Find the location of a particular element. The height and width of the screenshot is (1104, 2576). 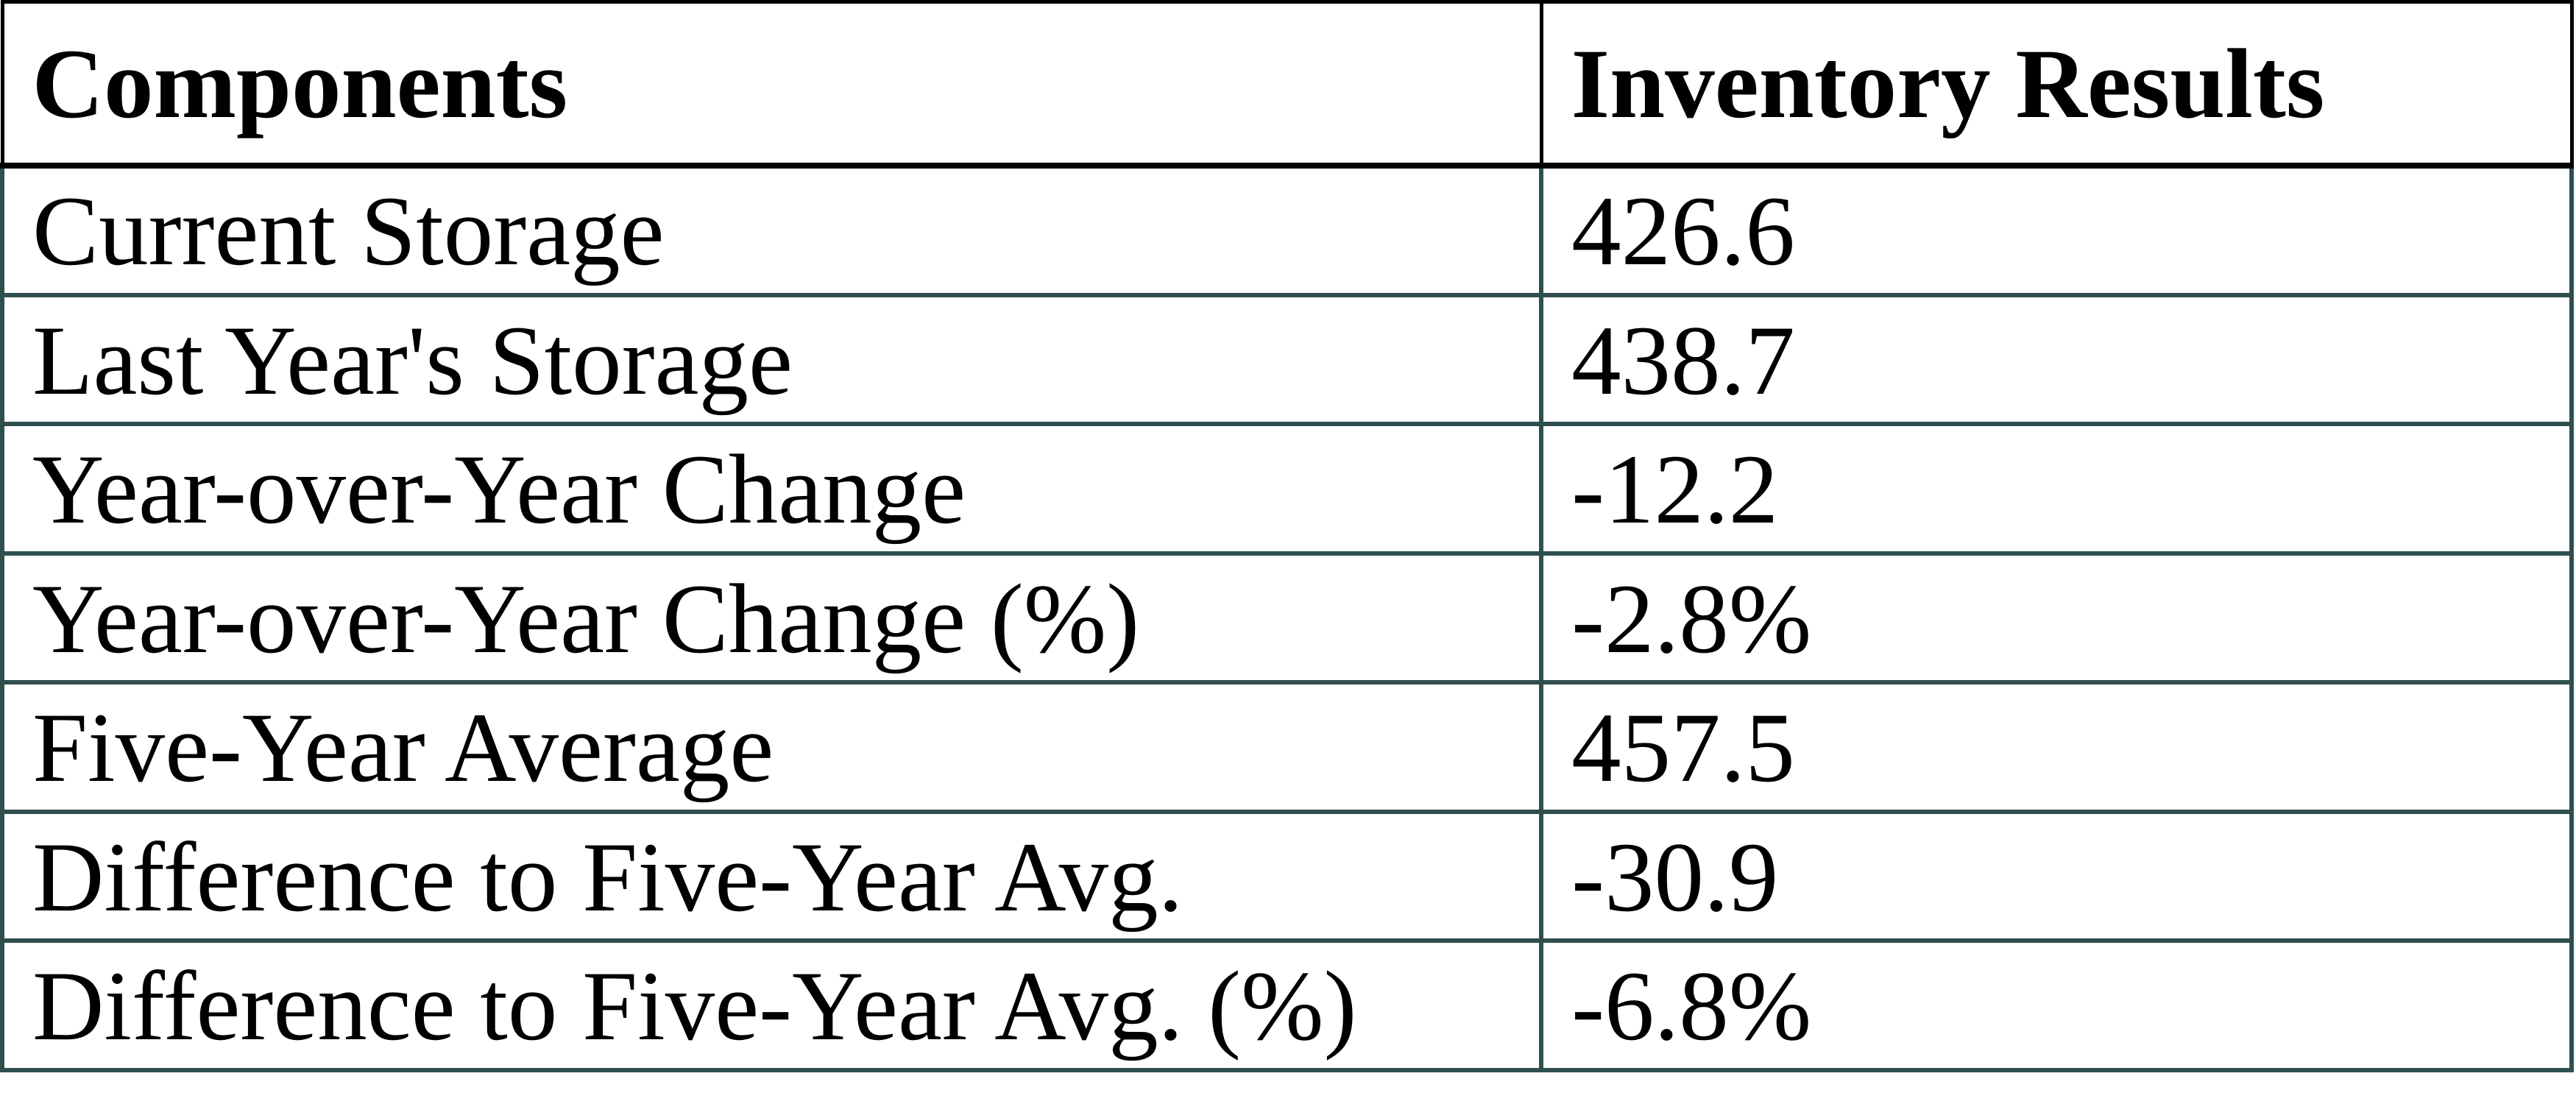

value-cell: -30.9 is located at coordinates (2056, 876).